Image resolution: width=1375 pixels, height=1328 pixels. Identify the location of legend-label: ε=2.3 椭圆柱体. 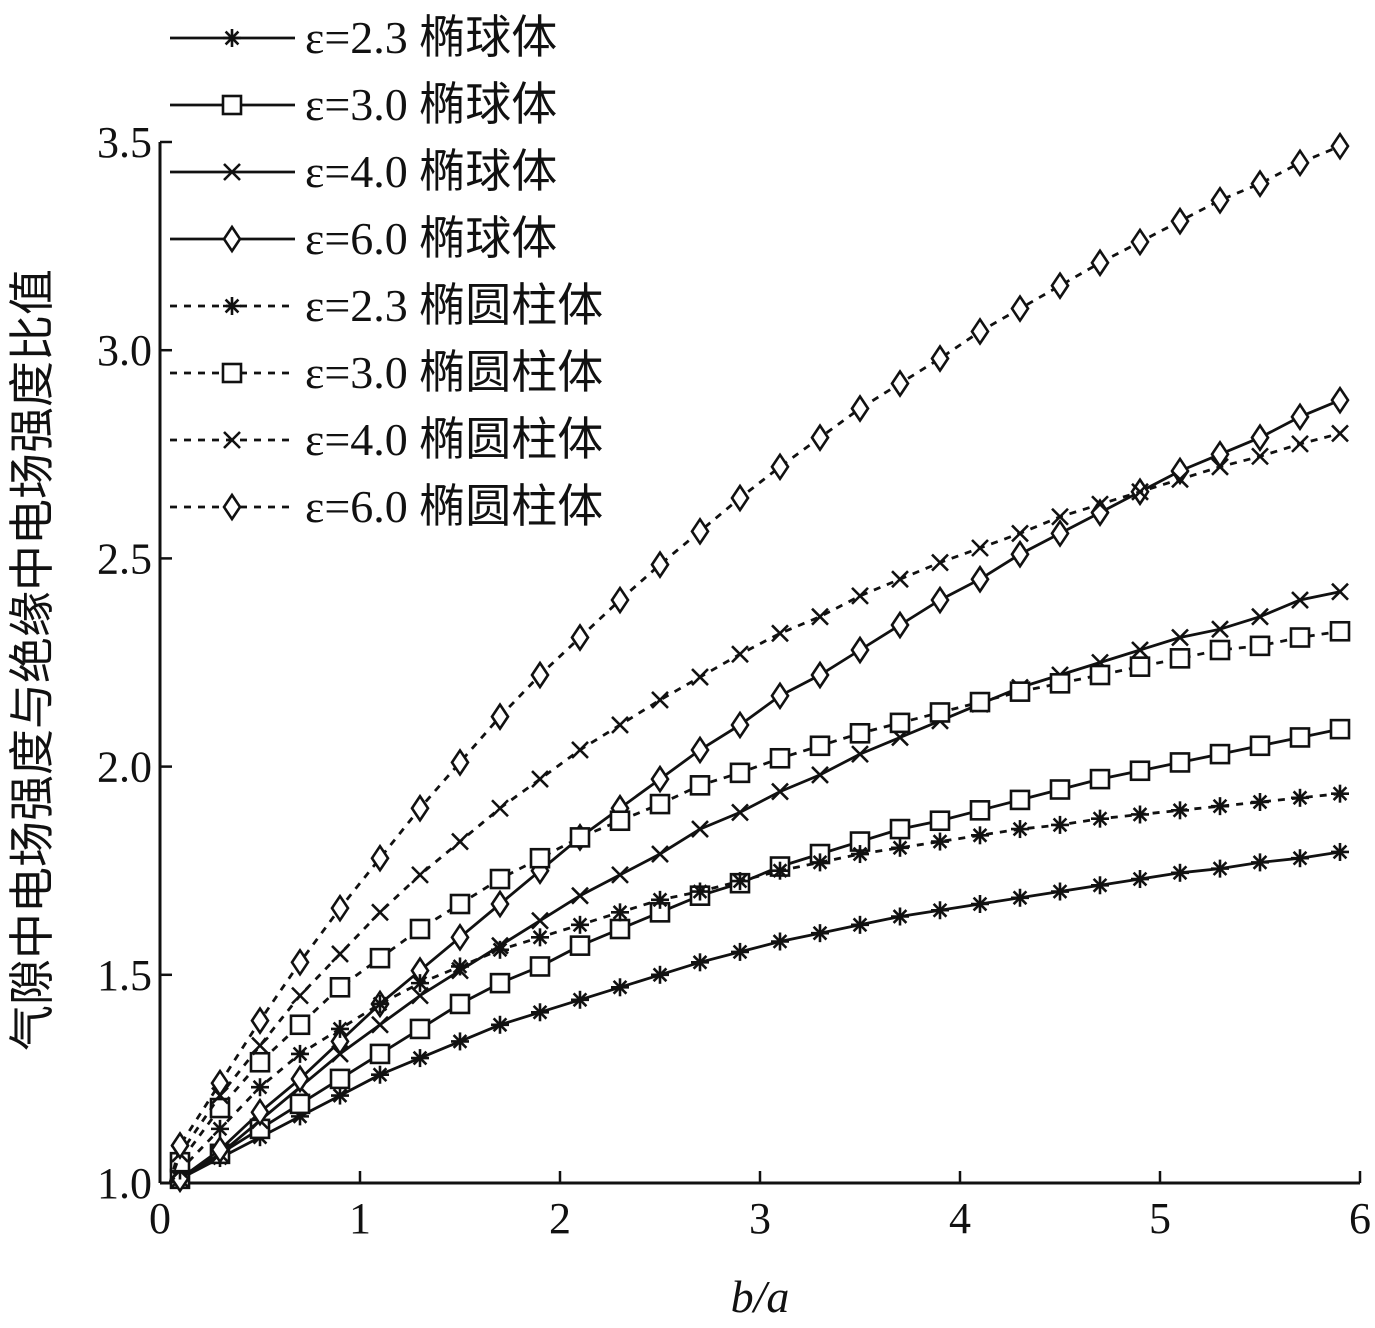
(454, 305).